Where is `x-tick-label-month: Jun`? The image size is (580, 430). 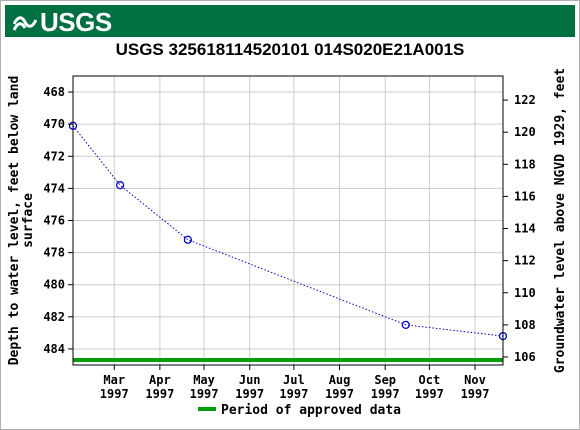
x-tick-label-month: Jun is located at coordinates (250, 380).